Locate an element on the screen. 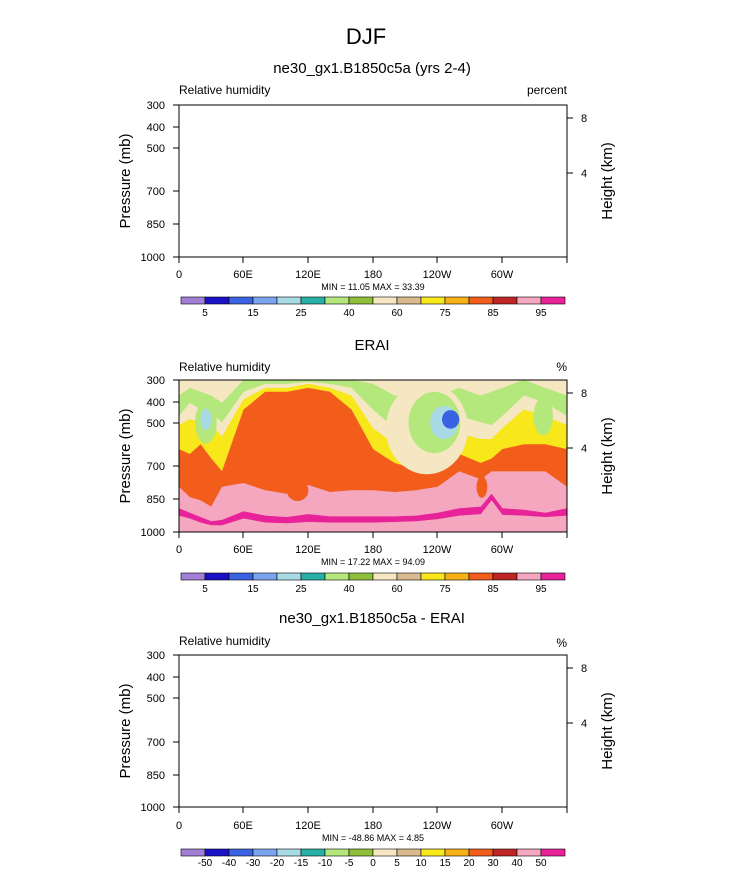 The width and height of the screenshot is (733, 888). colorbar-label: -15 is located at coordinates (301, 863).